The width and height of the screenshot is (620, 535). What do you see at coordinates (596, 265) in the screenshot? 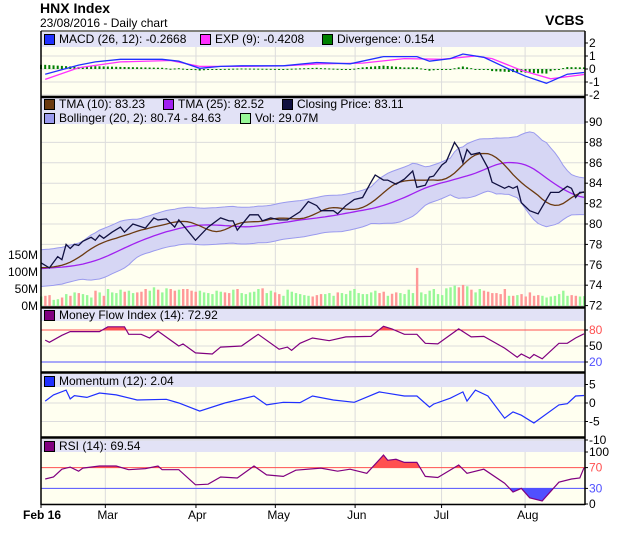
I see `y-tick-label: 76` at bounding box center [596, 265].